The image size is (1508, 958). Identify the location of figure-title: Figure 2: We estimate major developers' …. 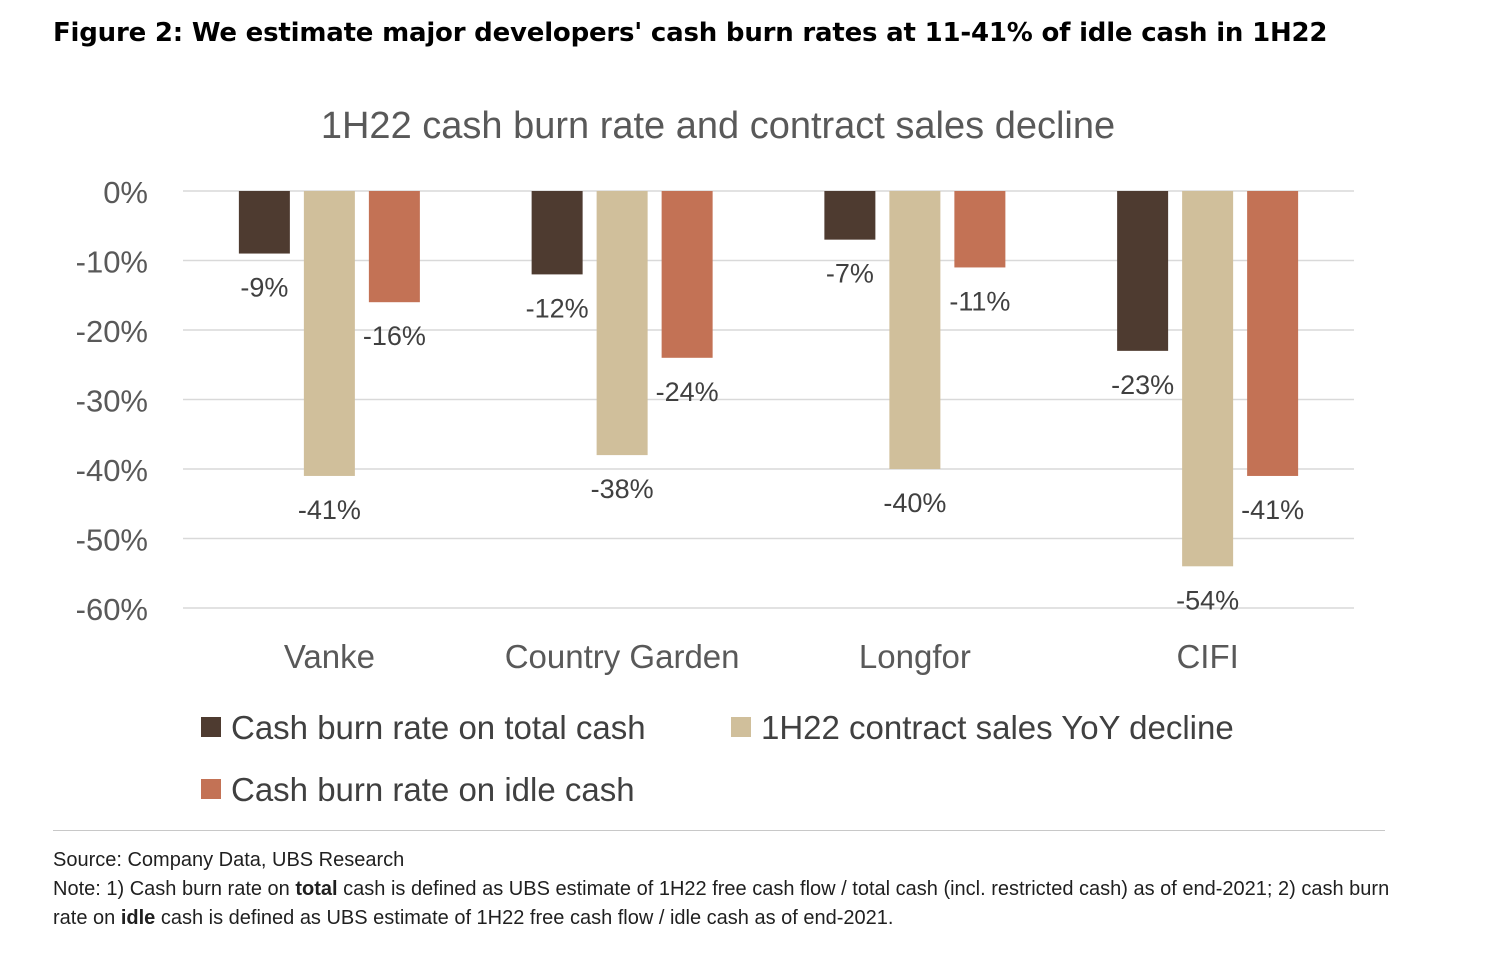
(690, 33).